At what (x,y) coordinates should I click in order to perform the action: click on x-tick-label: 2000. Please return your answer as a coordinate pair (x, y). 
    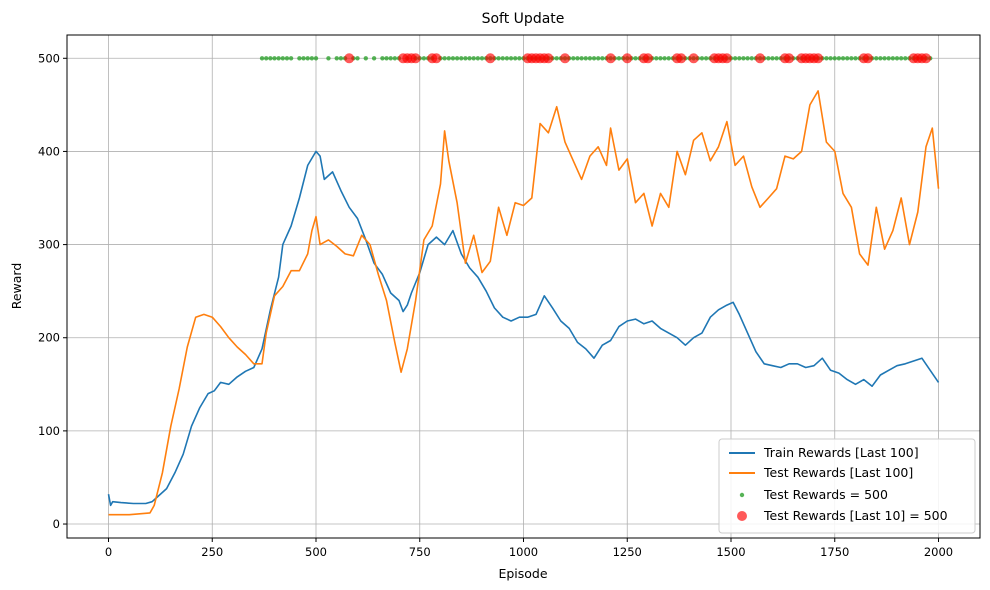
    Looking at the image, I should click on (938, 552).